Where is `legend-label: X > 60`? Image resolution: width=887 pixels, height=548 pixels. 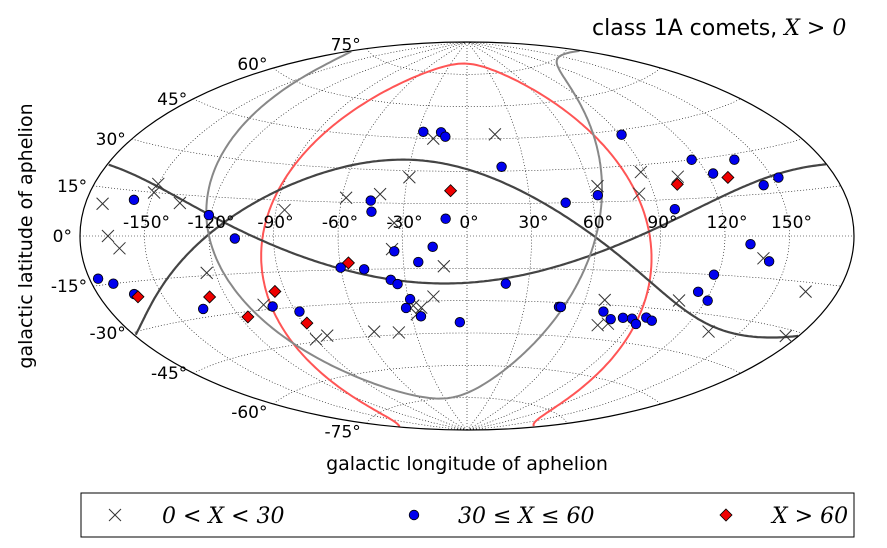 legend-label: X > 60 is located at coordinates (809, 516).